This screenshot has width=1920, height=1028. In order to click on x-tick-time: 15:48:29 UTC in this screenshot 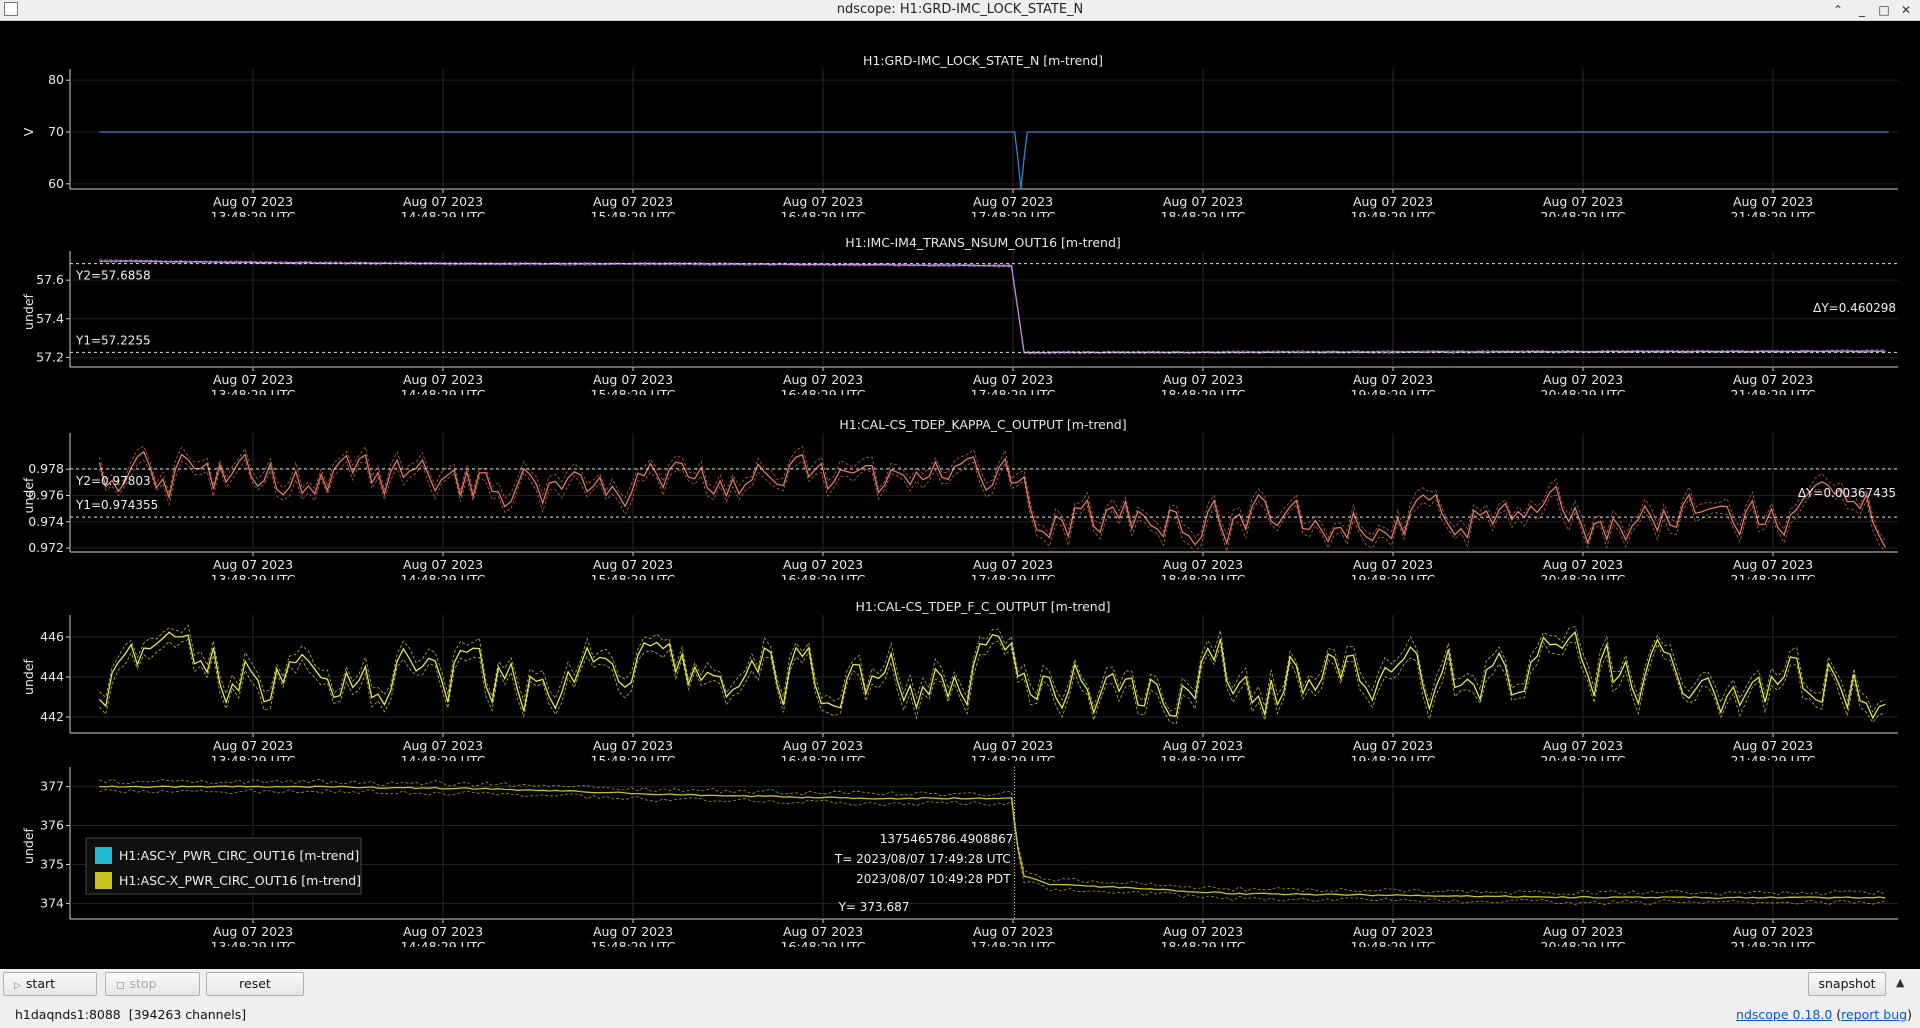, I will do `click(633, 216)`.